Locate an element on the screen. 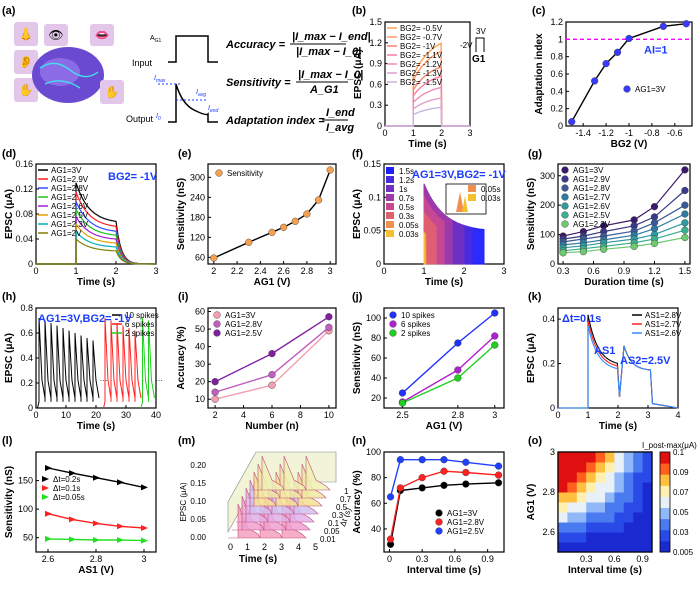  legend-entry: 6 spikes is located at coordinates (139, 324).